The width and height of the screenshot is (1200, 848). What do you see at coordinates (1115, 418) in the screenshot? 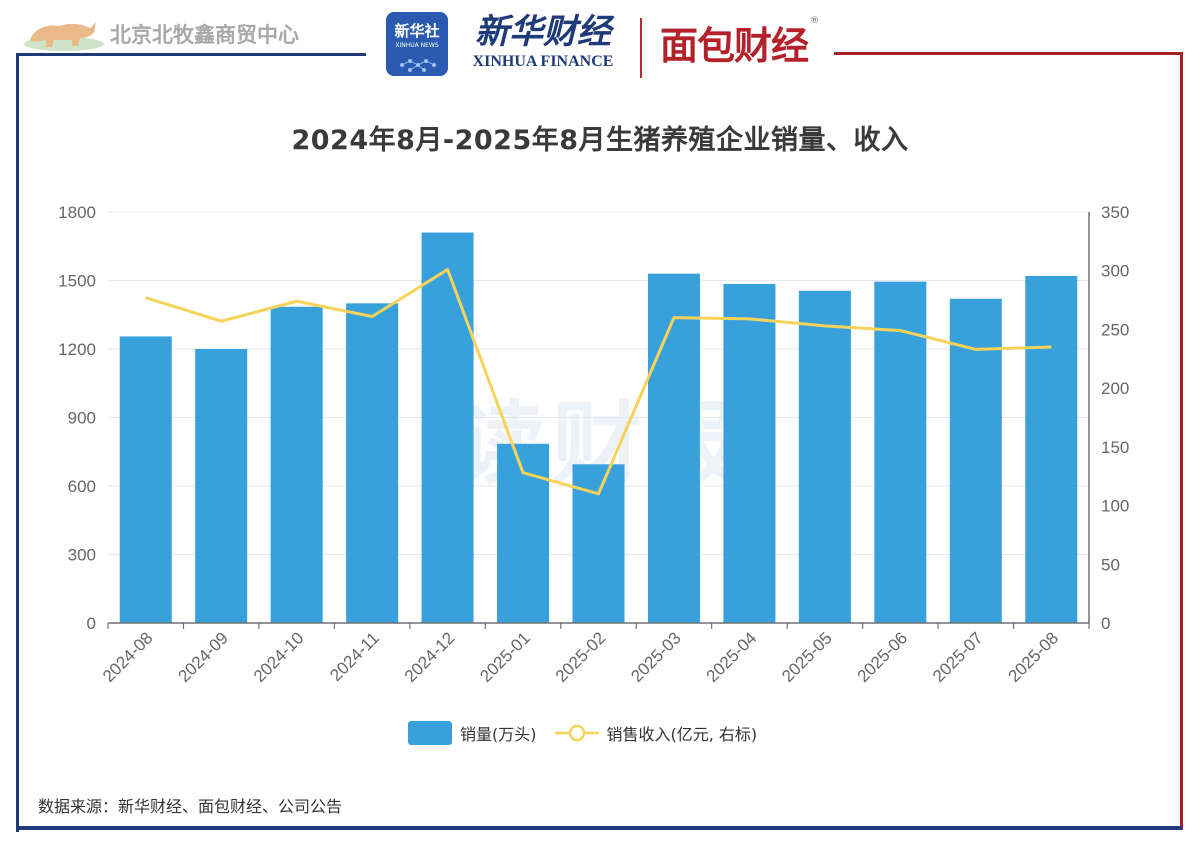
I see `right-axis-ticks: 0 50 100 150 200 250 300 350` at bounding box center [1115, 418].